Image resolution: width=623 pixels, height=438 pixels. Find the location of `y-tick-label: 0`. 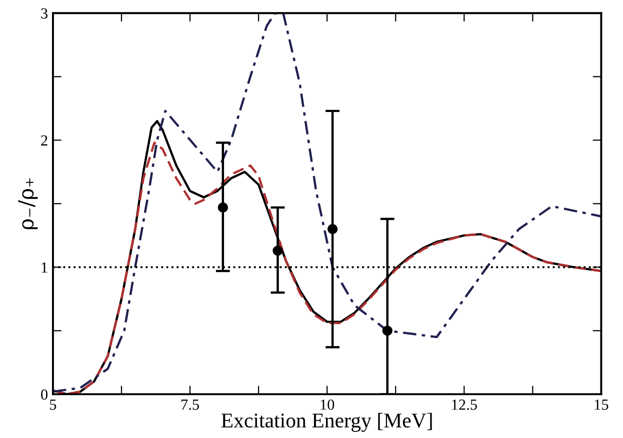

y-tick-label: 0 is located at coordinates (44, 394).